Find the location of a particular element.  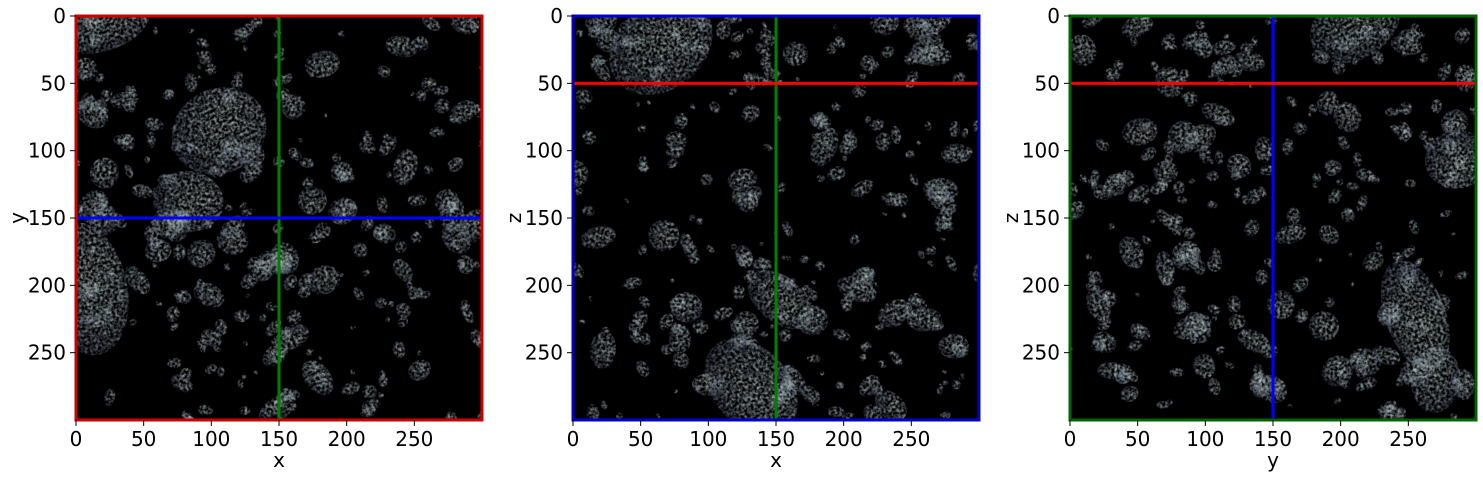

y-axis-label: y is located at coordinates (17, 218).